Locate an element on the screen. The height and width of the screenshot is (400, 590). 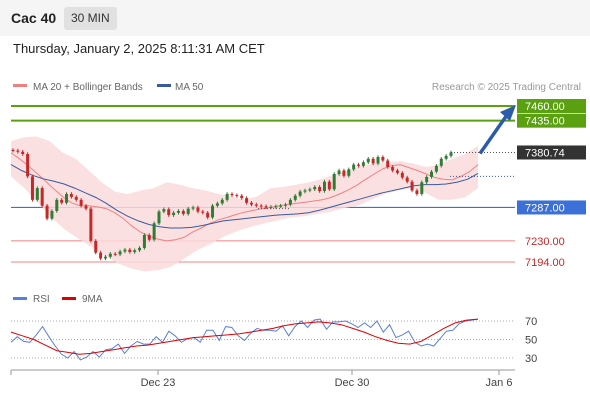
forecast-arrow-shaft is located at coordinates (493, 134).